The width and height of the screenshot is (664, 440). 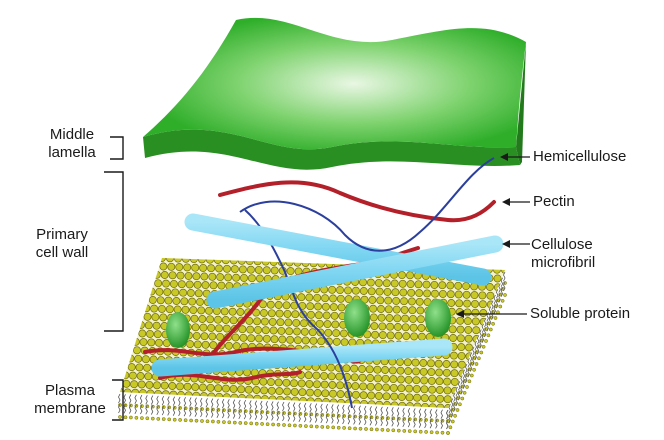 I want to click on protein-arrowhead, so click(x=460, y=314).